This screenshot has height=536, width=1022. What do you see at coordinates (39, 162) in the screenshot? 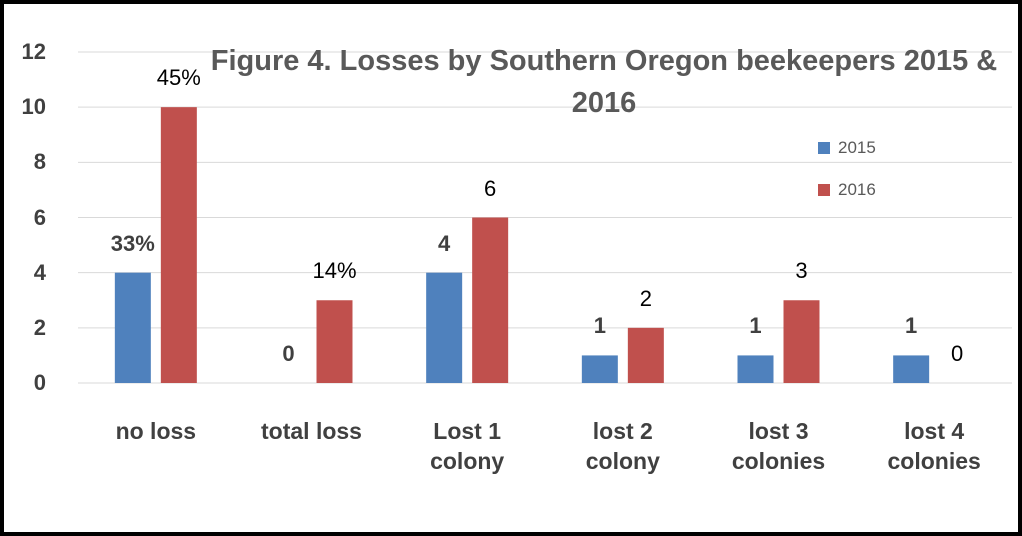
I see `y-tick-label: 8` at bounding box center [39, 162].